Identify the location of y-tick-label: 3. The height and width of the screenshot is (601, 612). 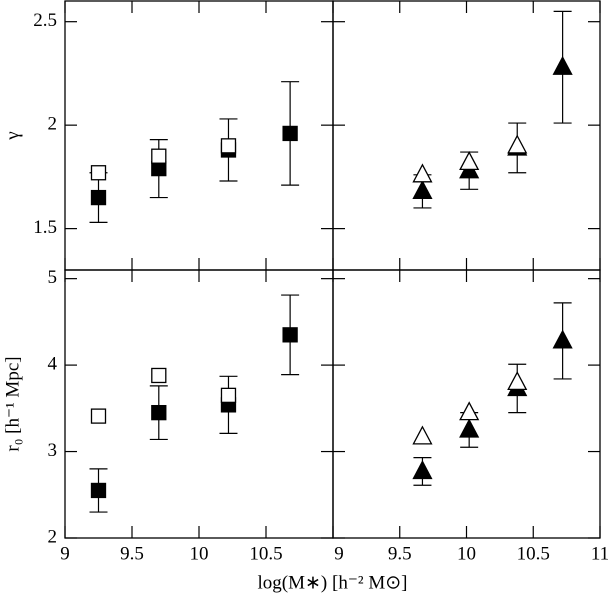
(53, 450).